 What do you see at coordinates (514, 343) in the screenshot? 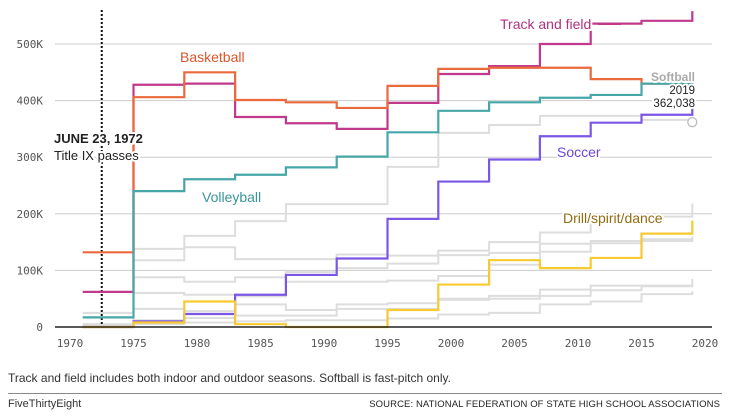
I see `x-tick-label: 2005` at bounding box center [514, 343].